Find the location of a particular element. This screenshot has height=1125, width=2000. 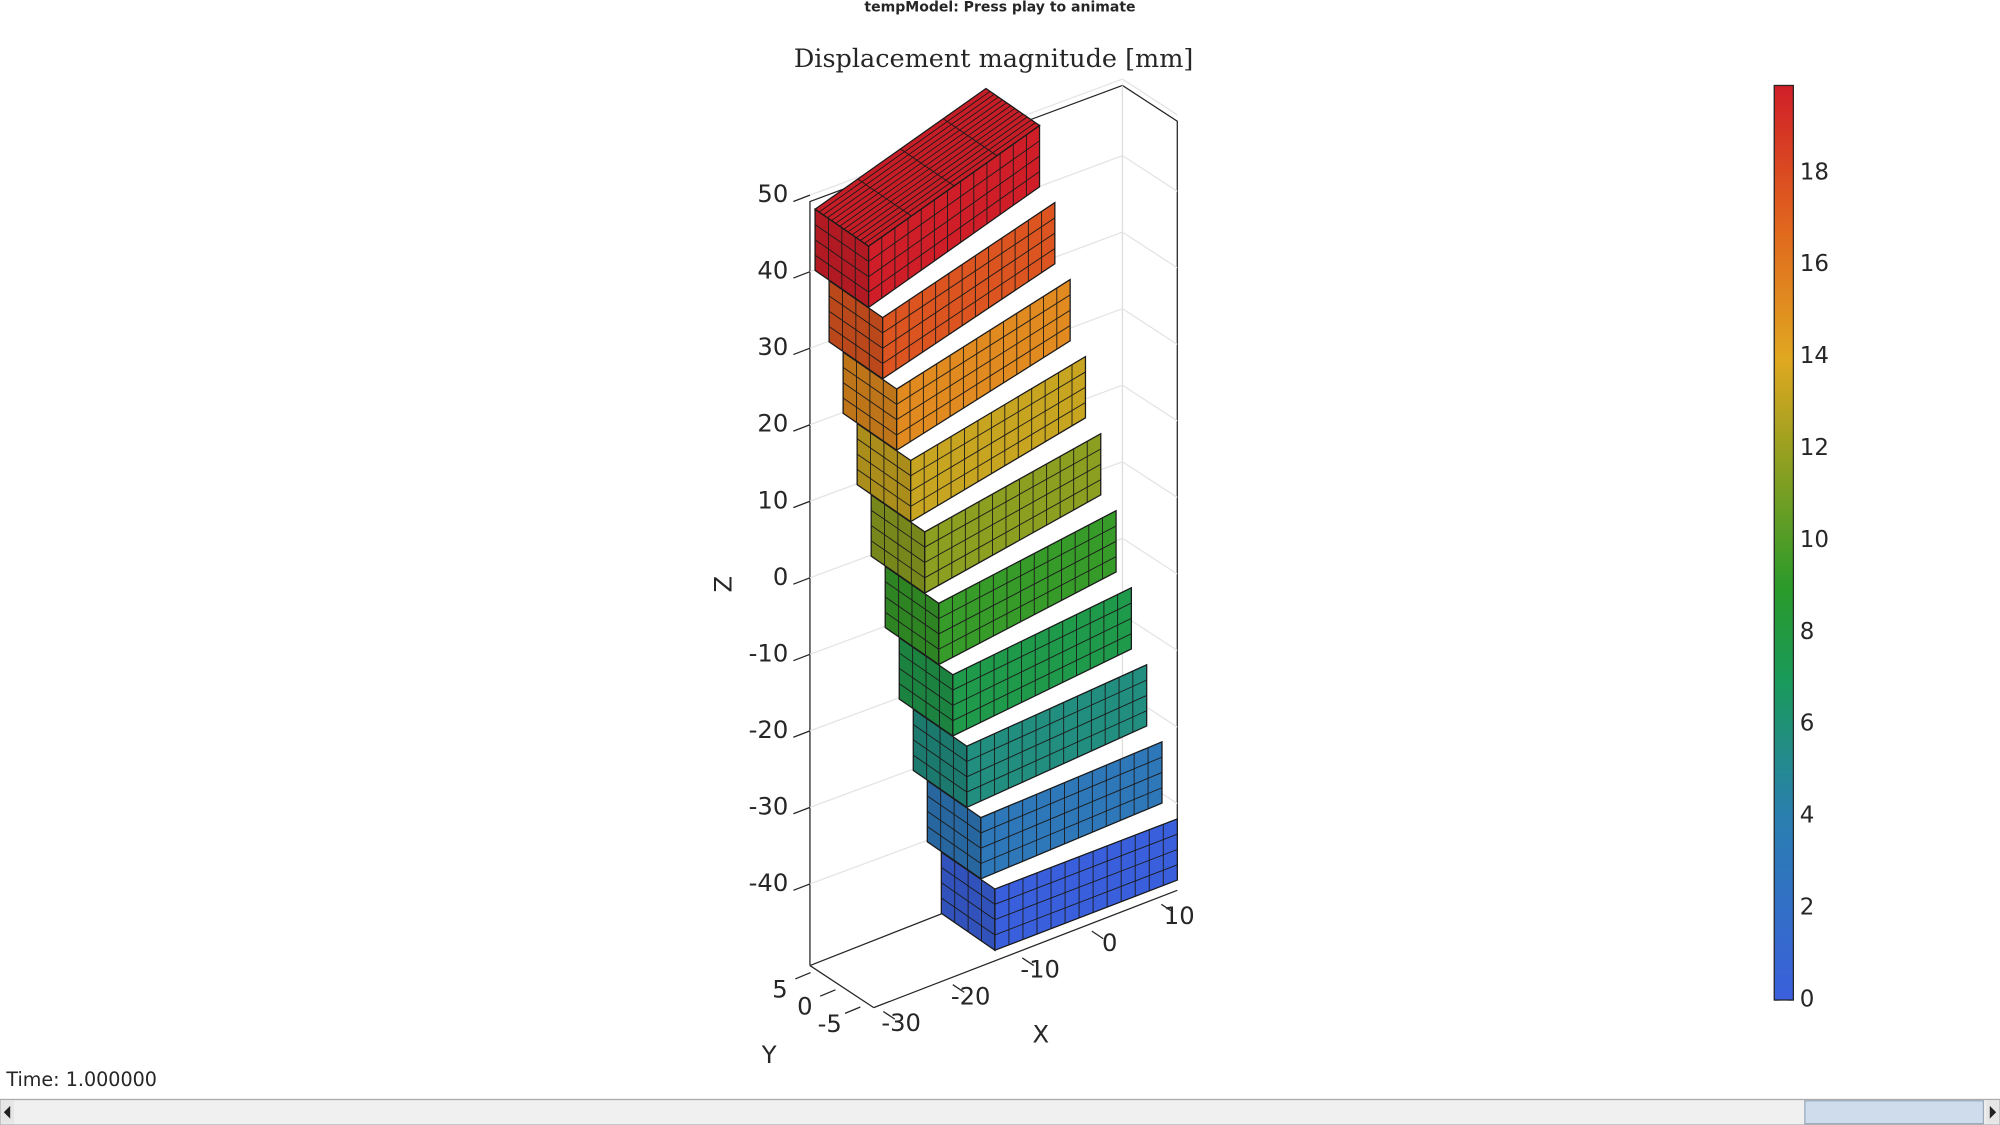

x-tick-label: -20 is located at coordinates (971, 996).